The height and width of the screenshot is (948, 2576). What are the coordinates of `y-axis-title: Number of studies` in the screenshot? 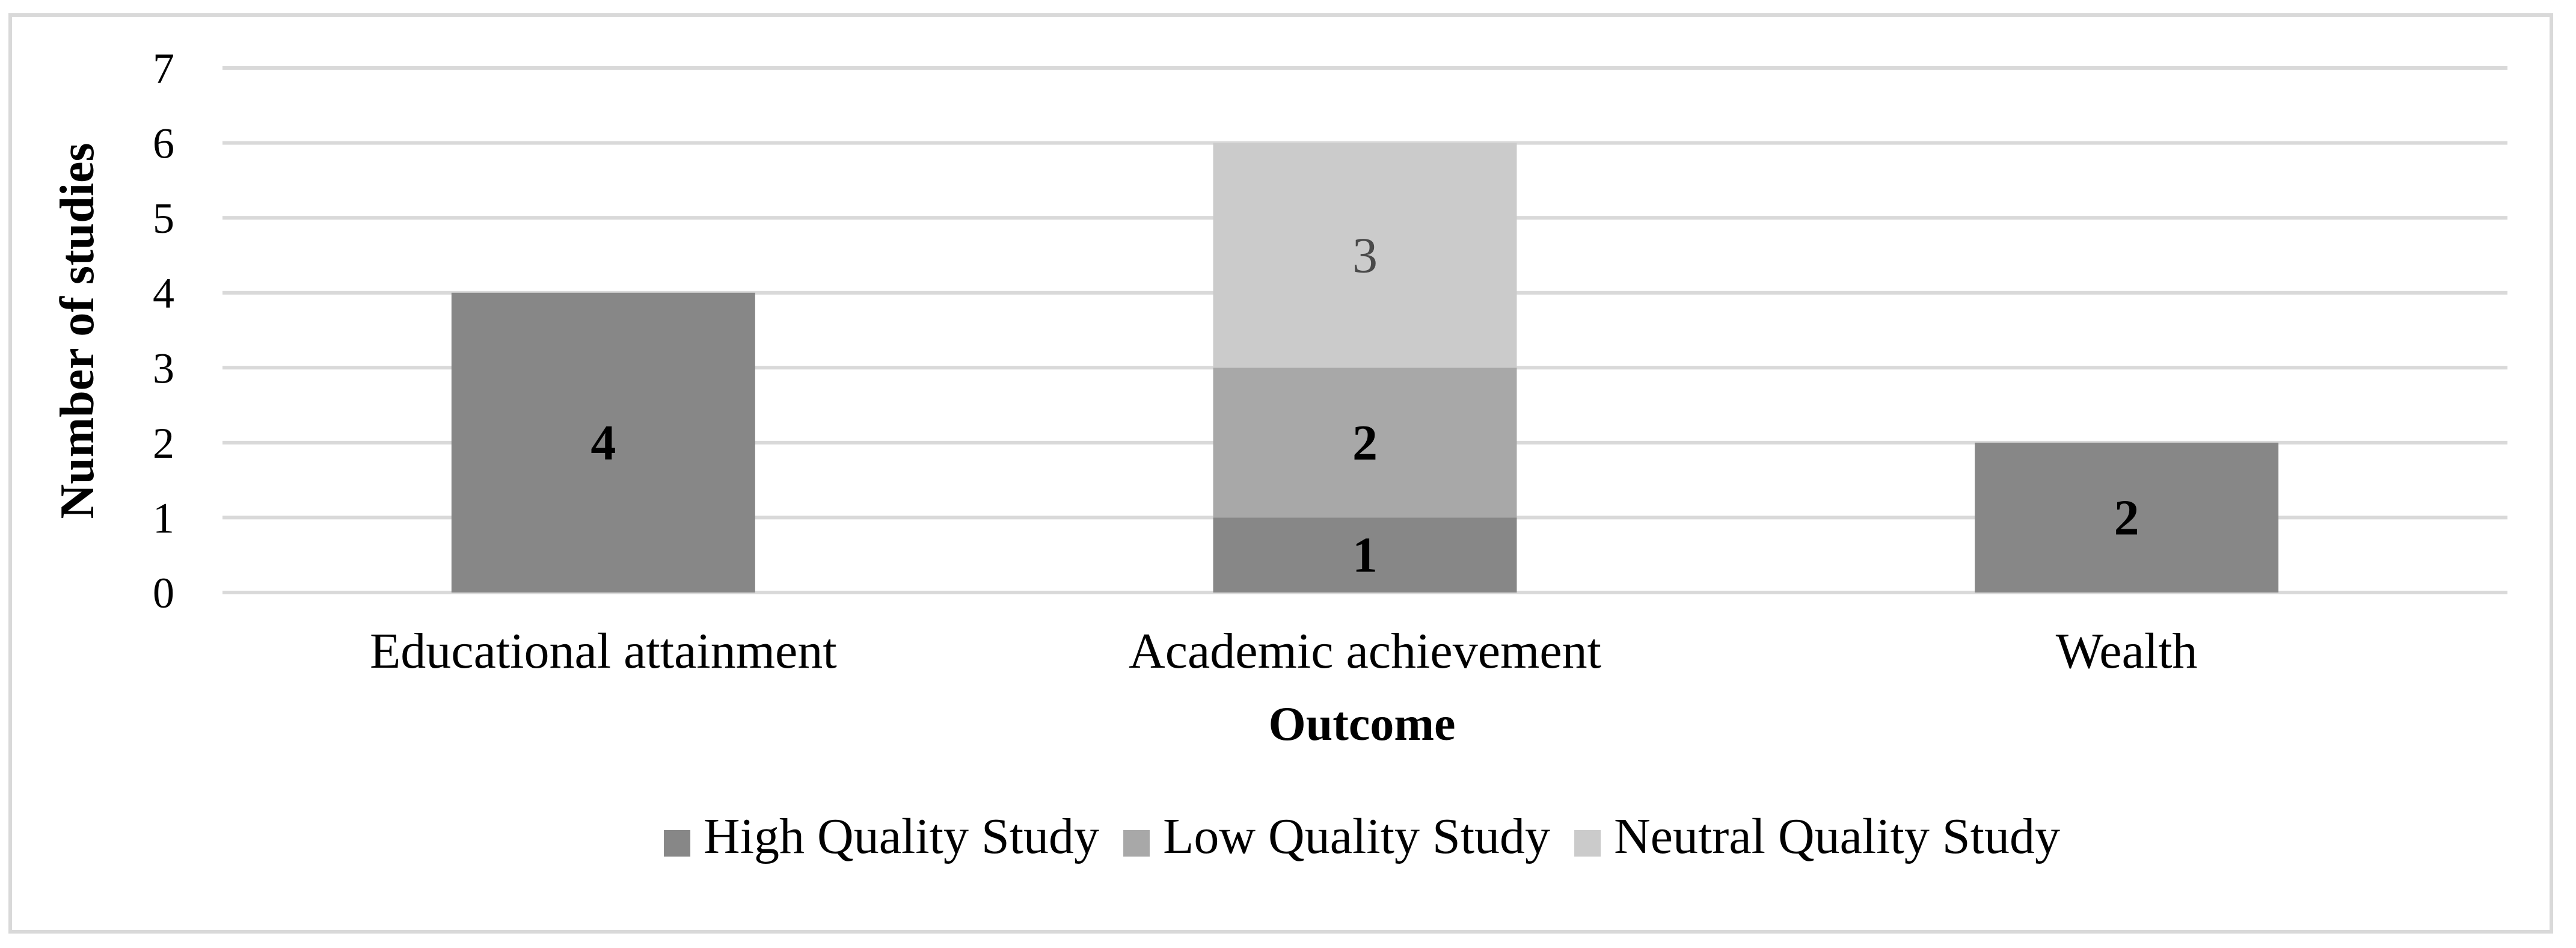 It's located at (77, 331).